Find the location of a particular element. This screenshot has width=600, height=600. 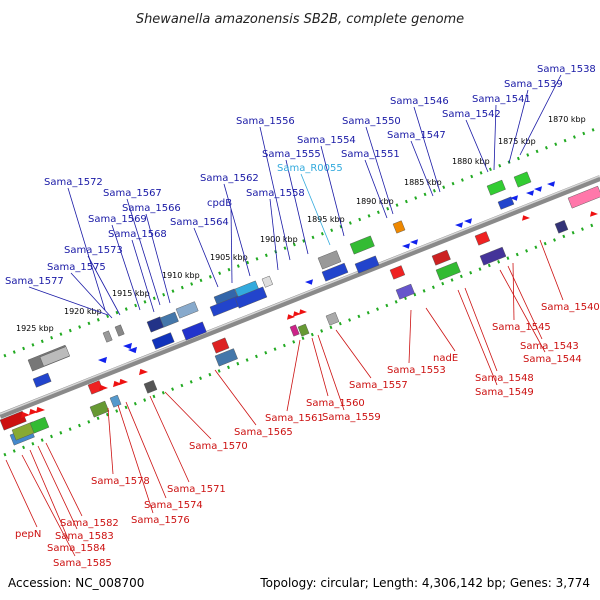

top-gene-label: Sama_1564 is located at coordinates (199, 222).